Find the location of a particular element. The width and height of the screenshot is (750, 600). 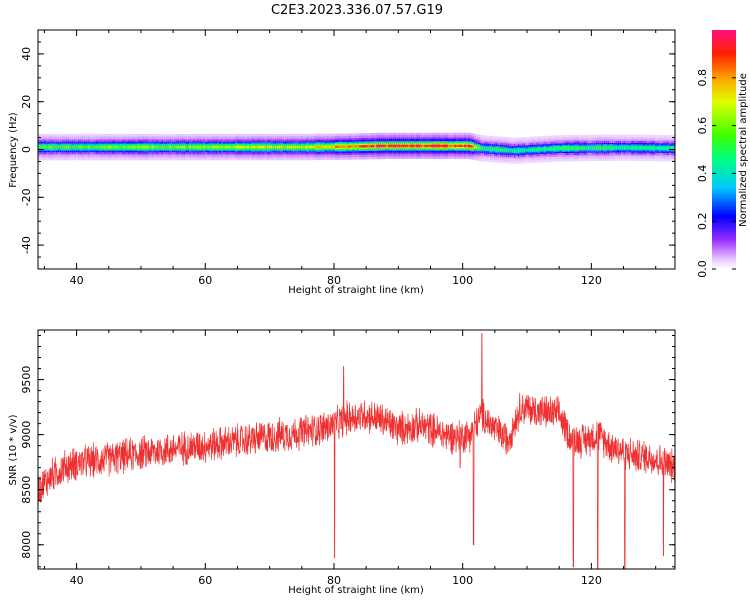

spectrogram-heatmap is located at coordinates (356, 148).